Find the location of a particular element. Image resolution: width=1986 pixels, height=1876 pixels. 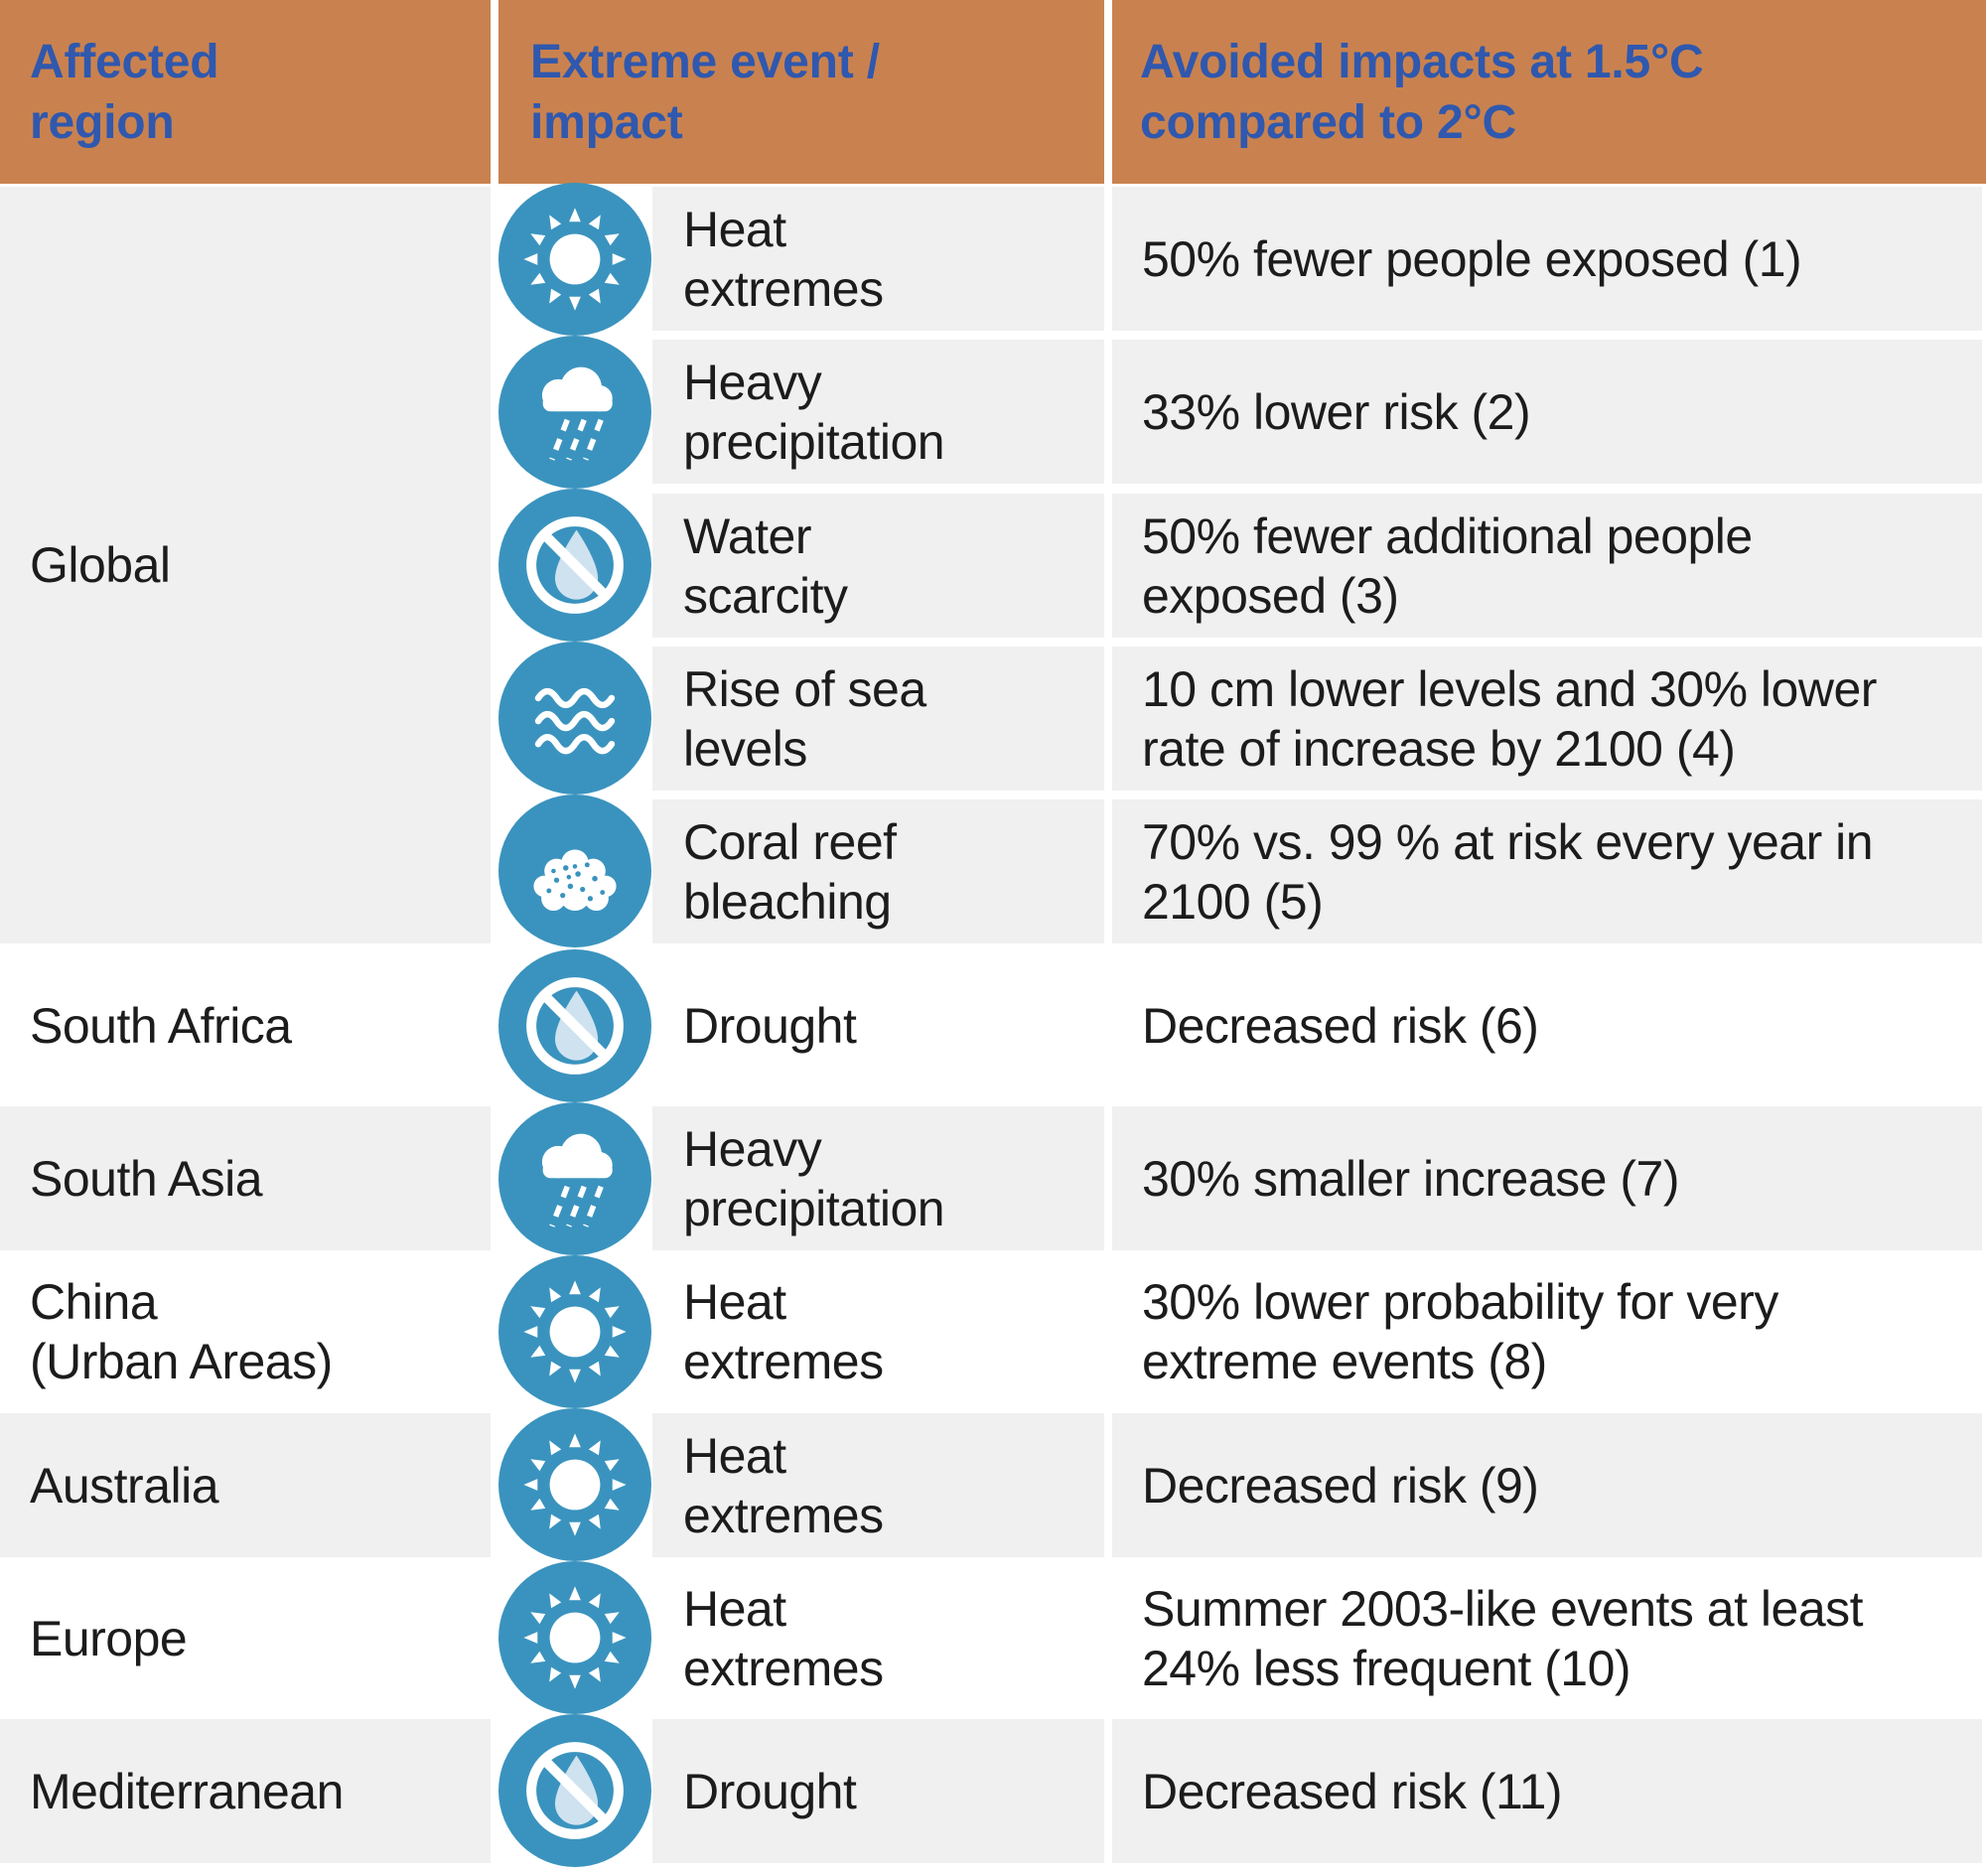

impact-cell: 50% fewer additional people exposed (3) is located at coordinates (1547, 566).